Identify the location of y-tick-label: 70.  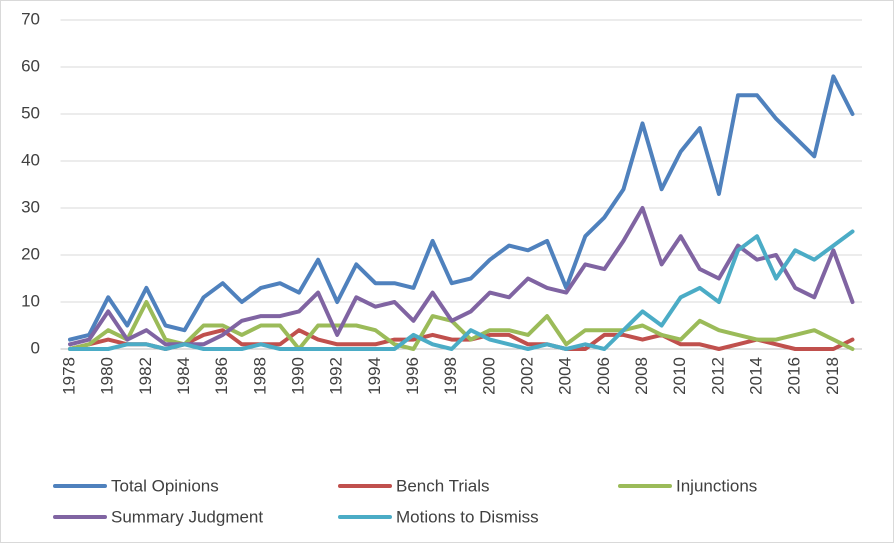
(30, 18).